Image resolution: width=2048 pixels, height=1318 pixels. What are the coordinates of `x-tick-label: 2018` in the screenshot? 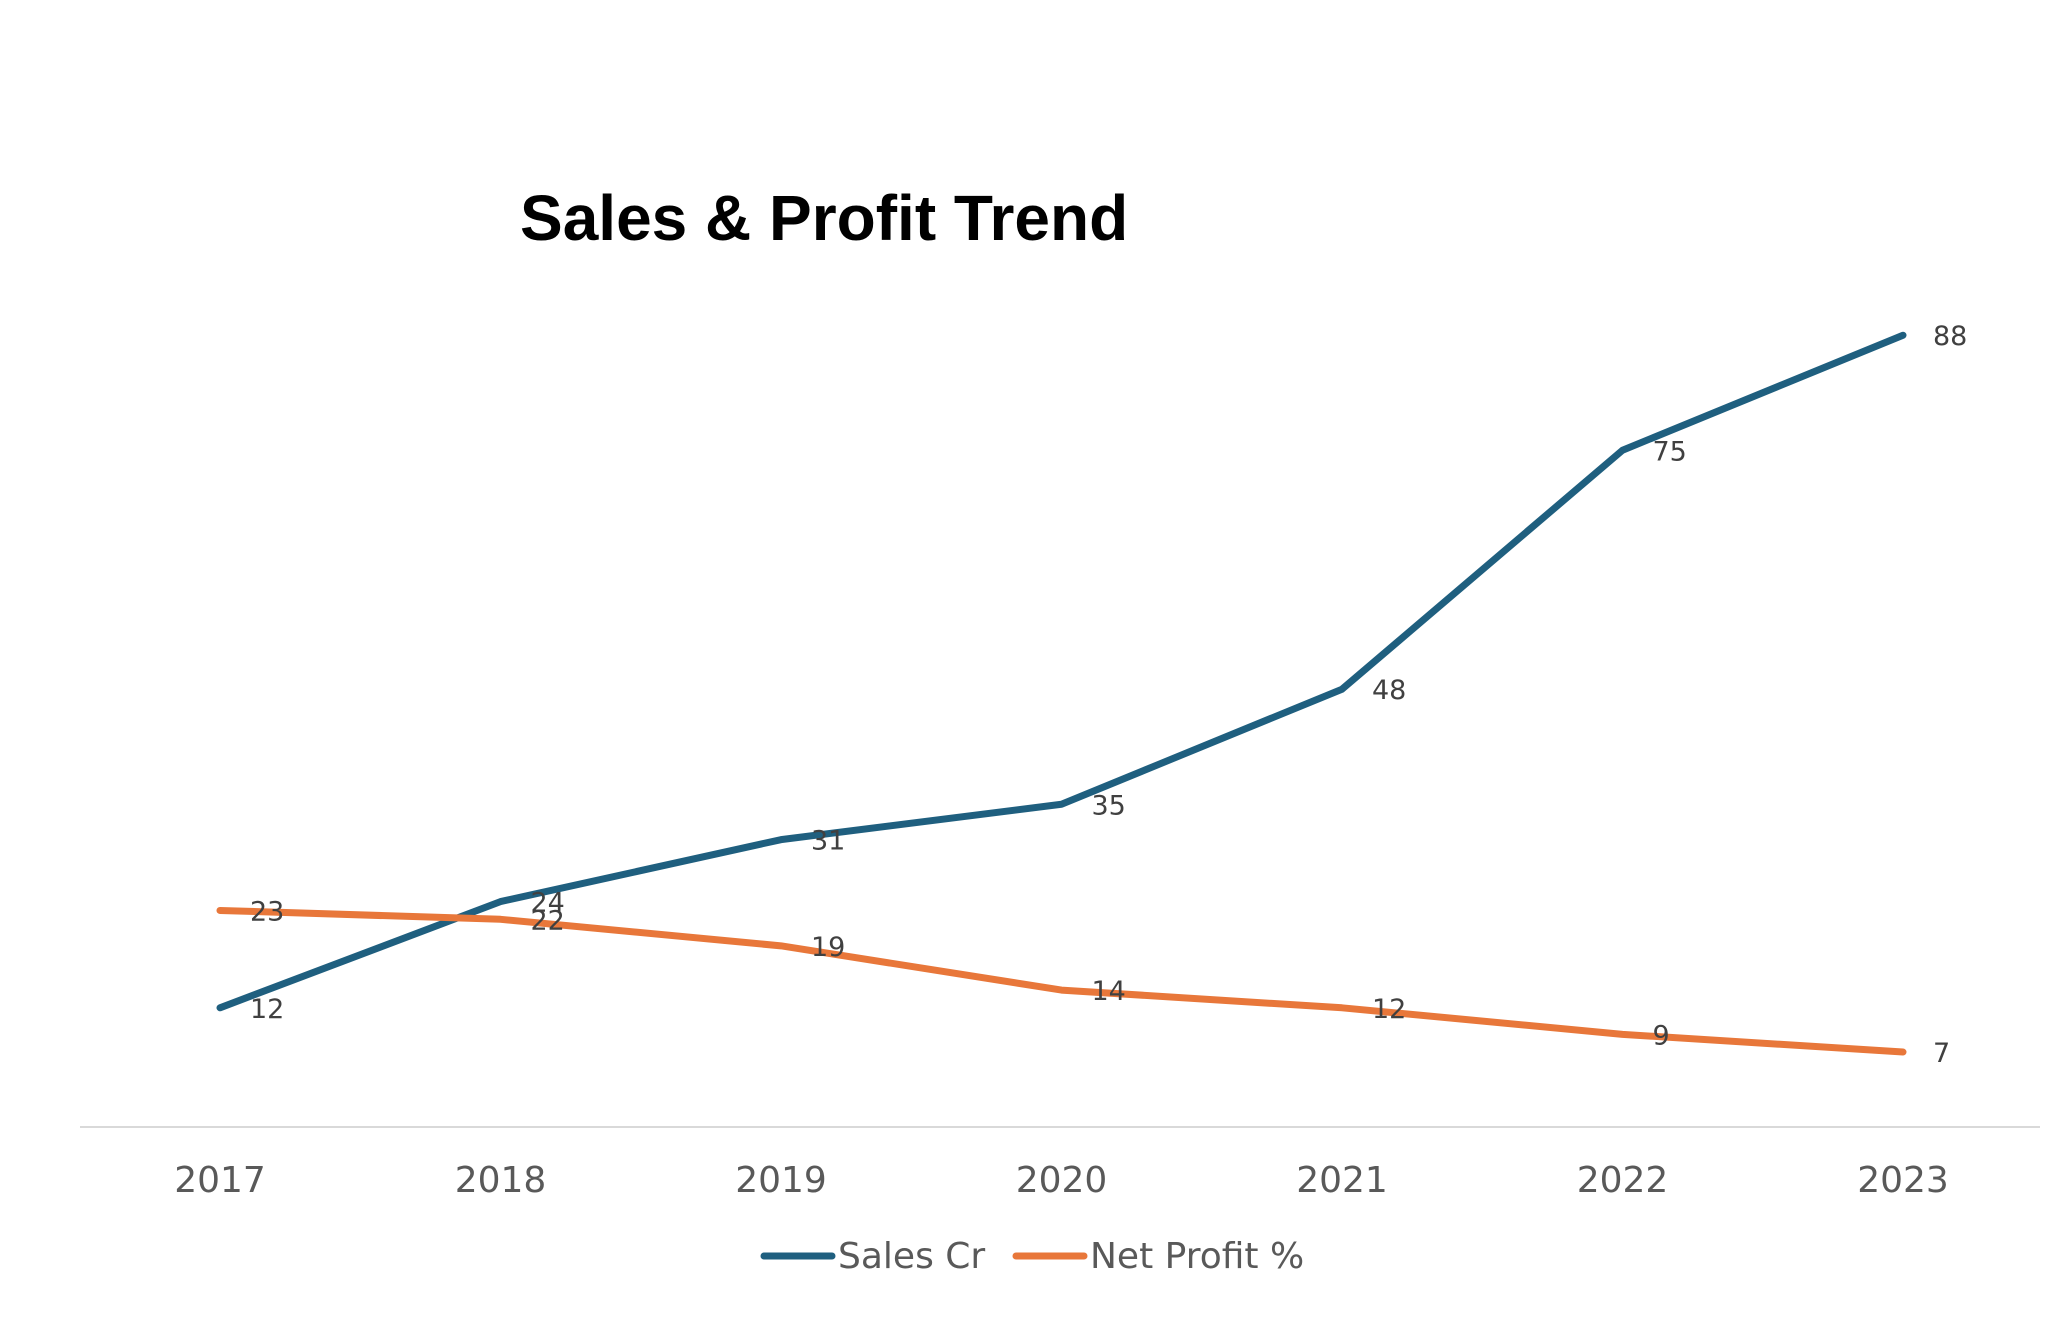 It's located at (501, 1180).